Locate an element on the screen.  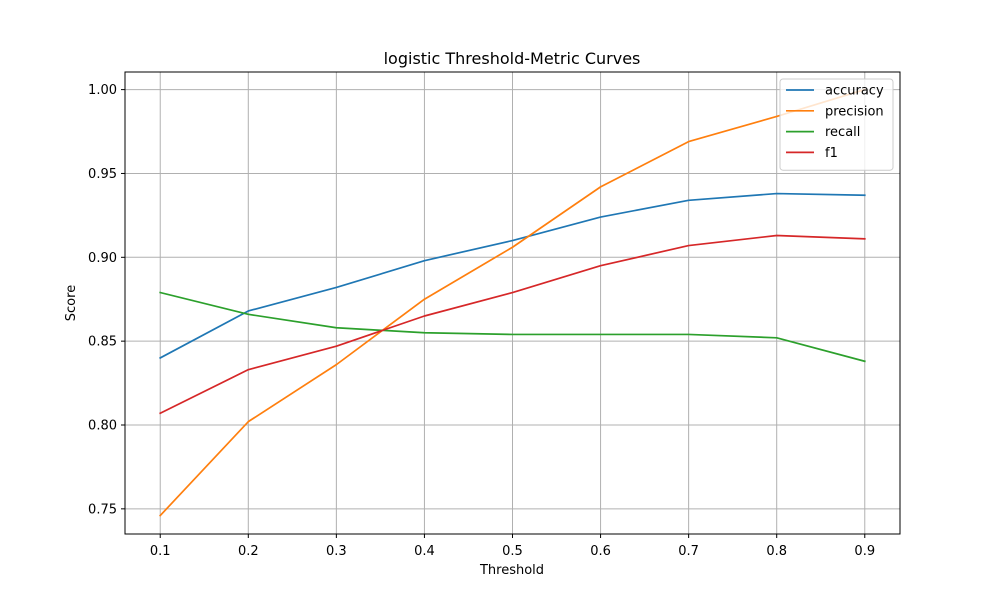
legend-label-accuracy: accuracy is located at coordinates (854, 91).